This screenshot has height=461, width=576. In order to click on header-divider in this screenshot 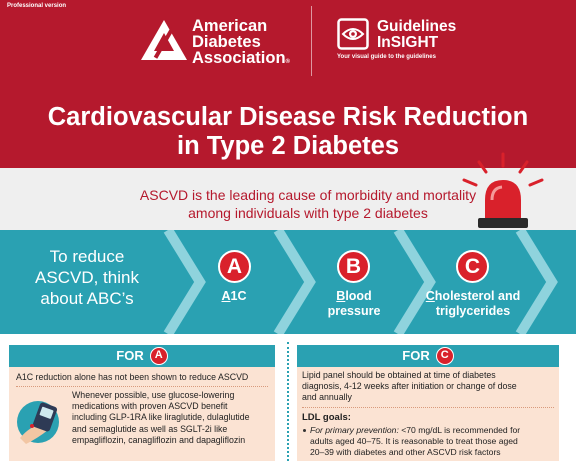, I will do `click(311, 41)`.